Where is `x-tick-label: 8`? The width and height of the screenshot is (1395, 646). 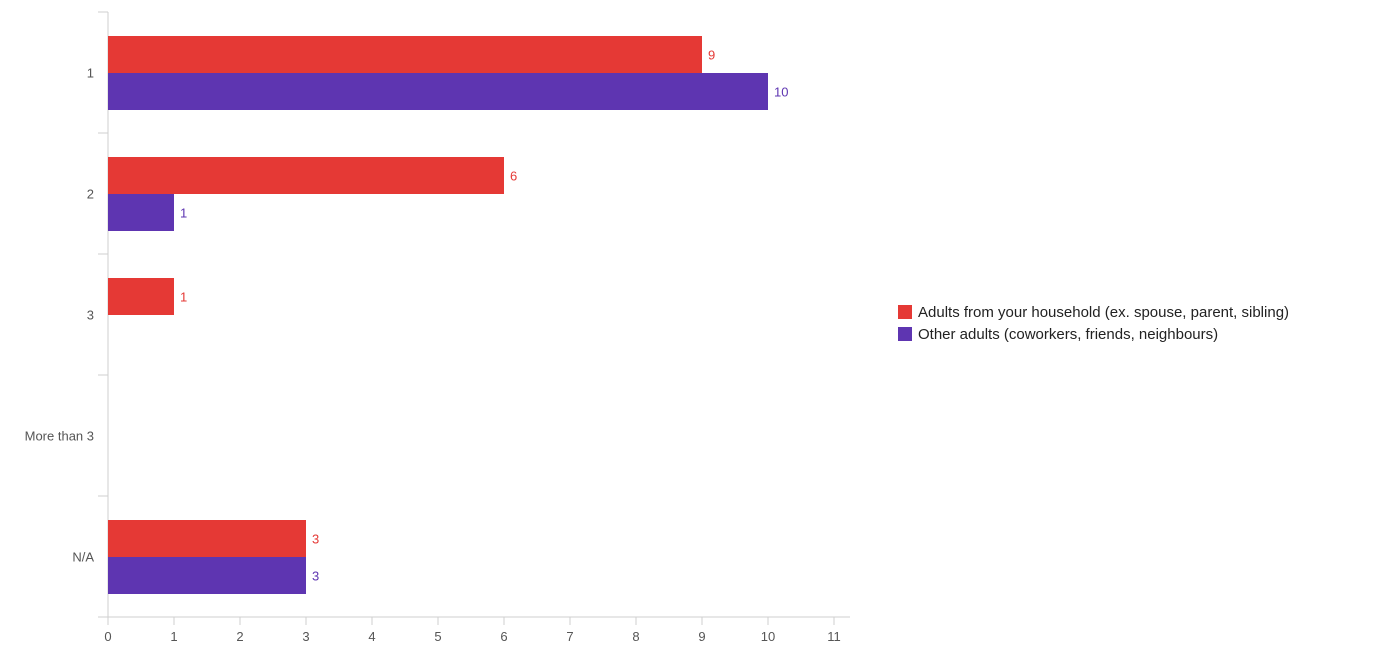
x-tick-label: 8 is located at coordinates (635, 636).